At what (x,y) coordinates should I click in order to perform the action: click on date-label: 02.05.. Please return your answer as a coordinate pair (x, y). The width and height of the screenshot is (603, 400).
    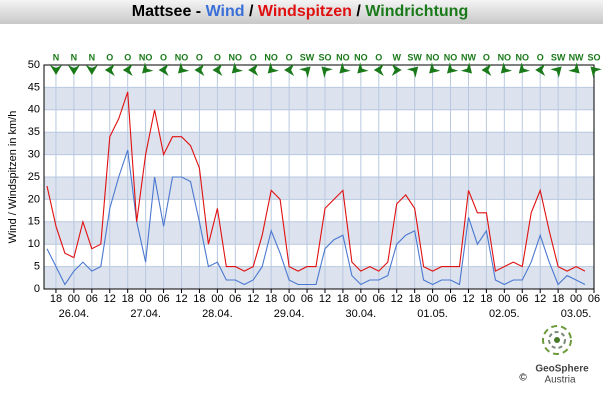
    Looking at the image, I should click on (504, 314).